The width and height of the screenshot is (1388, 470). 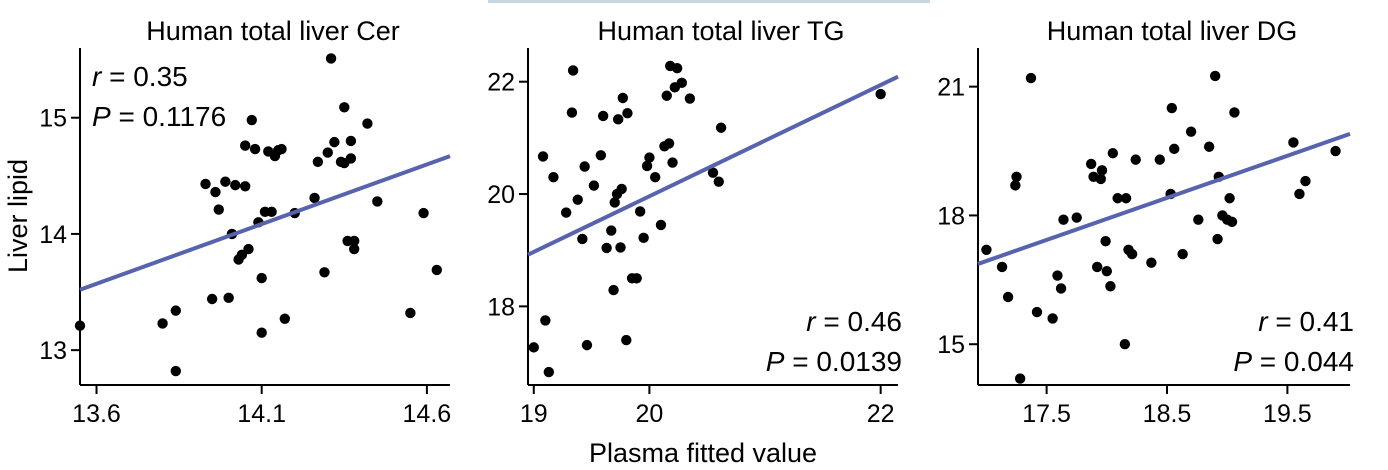 What do you see at coordinates (273, 31) in the screenshot?
I see `chart-title: Human total liver Cer` at bounding box center [273, 31].